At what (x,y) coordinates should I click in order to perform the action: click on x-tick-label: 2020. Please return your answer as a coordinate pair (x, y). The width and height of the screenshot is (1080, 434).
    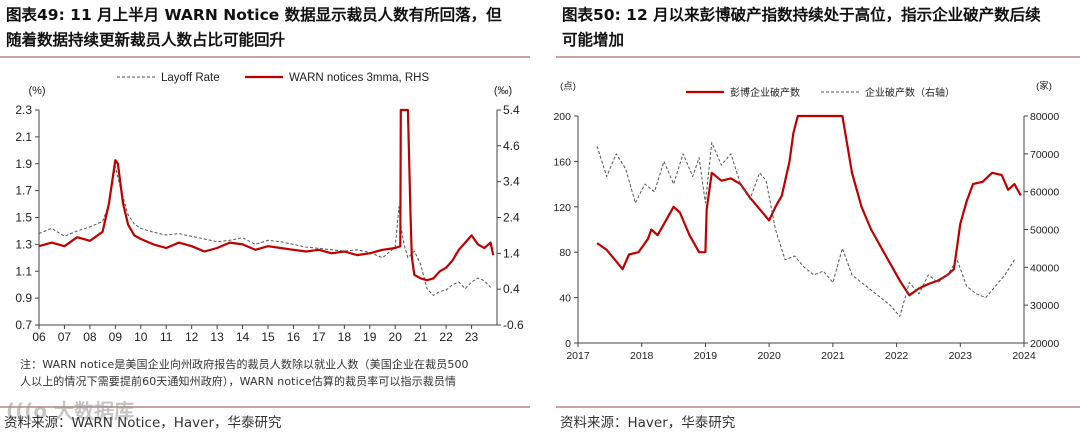
    Looking at the image, I should click on (769, 356).